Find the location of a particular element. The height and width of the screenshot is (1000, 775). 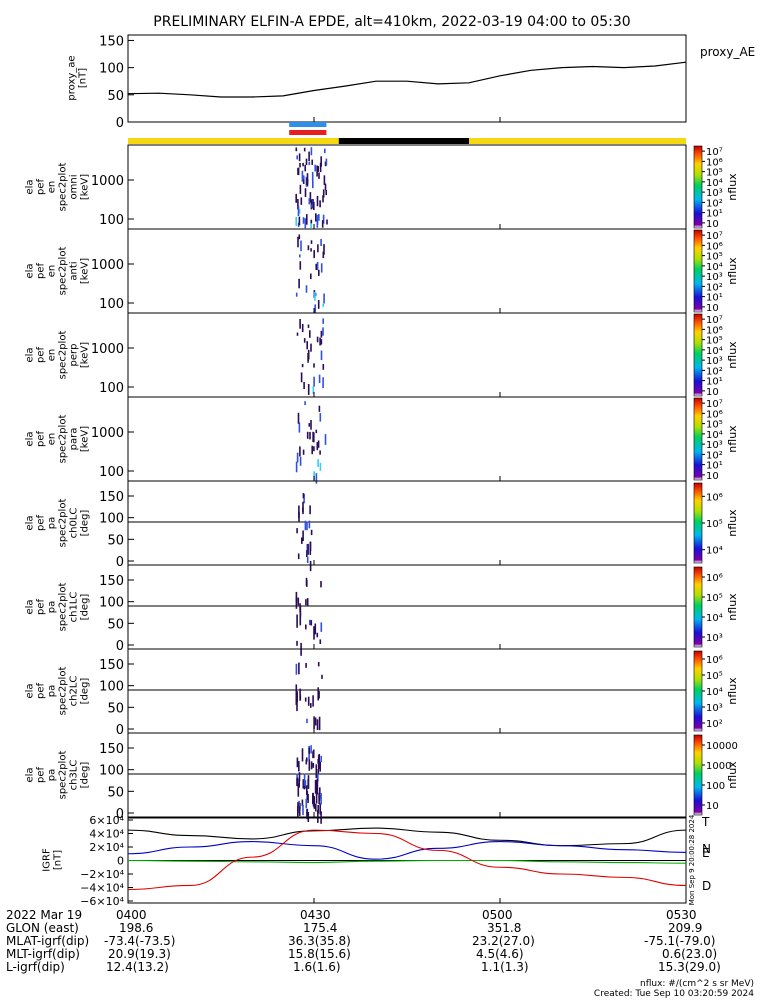

ylabel-pitch-angle: spec2plot is located at coordinates (63, 775).